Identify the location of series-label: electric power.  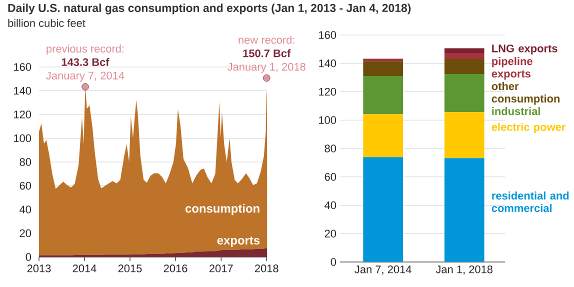
(529, 128).